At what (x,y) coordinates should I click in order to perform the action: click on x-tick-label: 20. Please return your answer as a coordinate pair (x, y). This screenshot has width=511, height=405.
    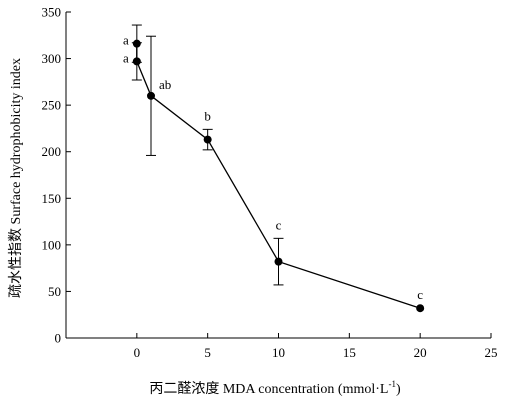
    Looking at the image, I should click on (420, 352).